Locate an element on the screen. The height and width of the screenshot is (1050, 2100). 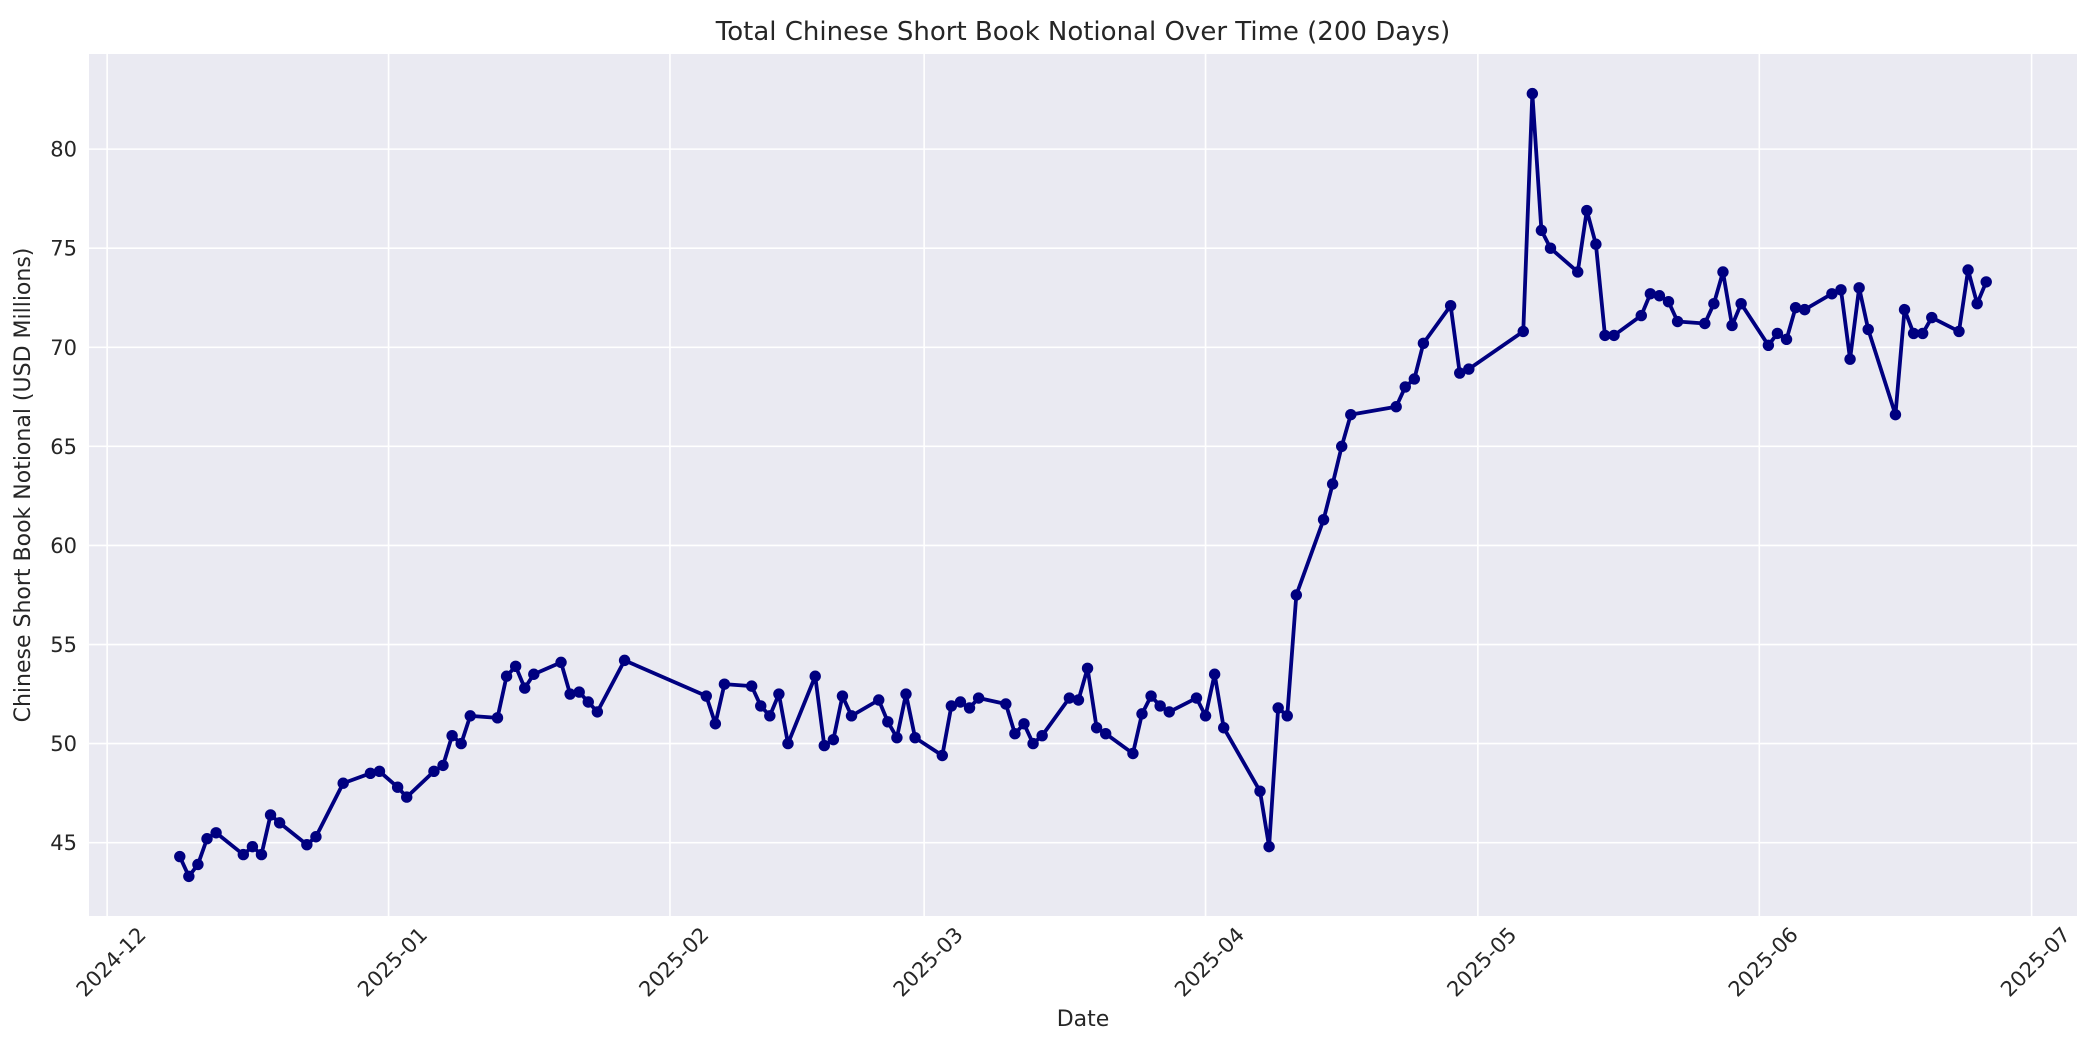
x-tick-label: 2025-07 is located at coordinates (2035, 962).